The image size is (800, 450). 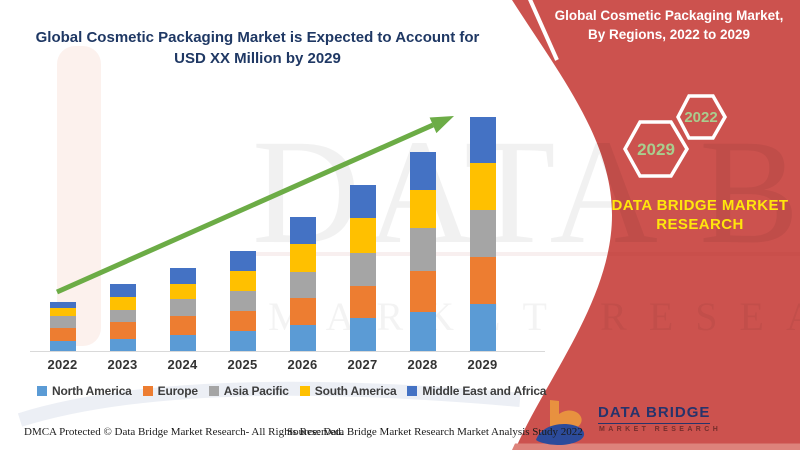 I want to click on legend-label: South America, so click(x=355, y=391).